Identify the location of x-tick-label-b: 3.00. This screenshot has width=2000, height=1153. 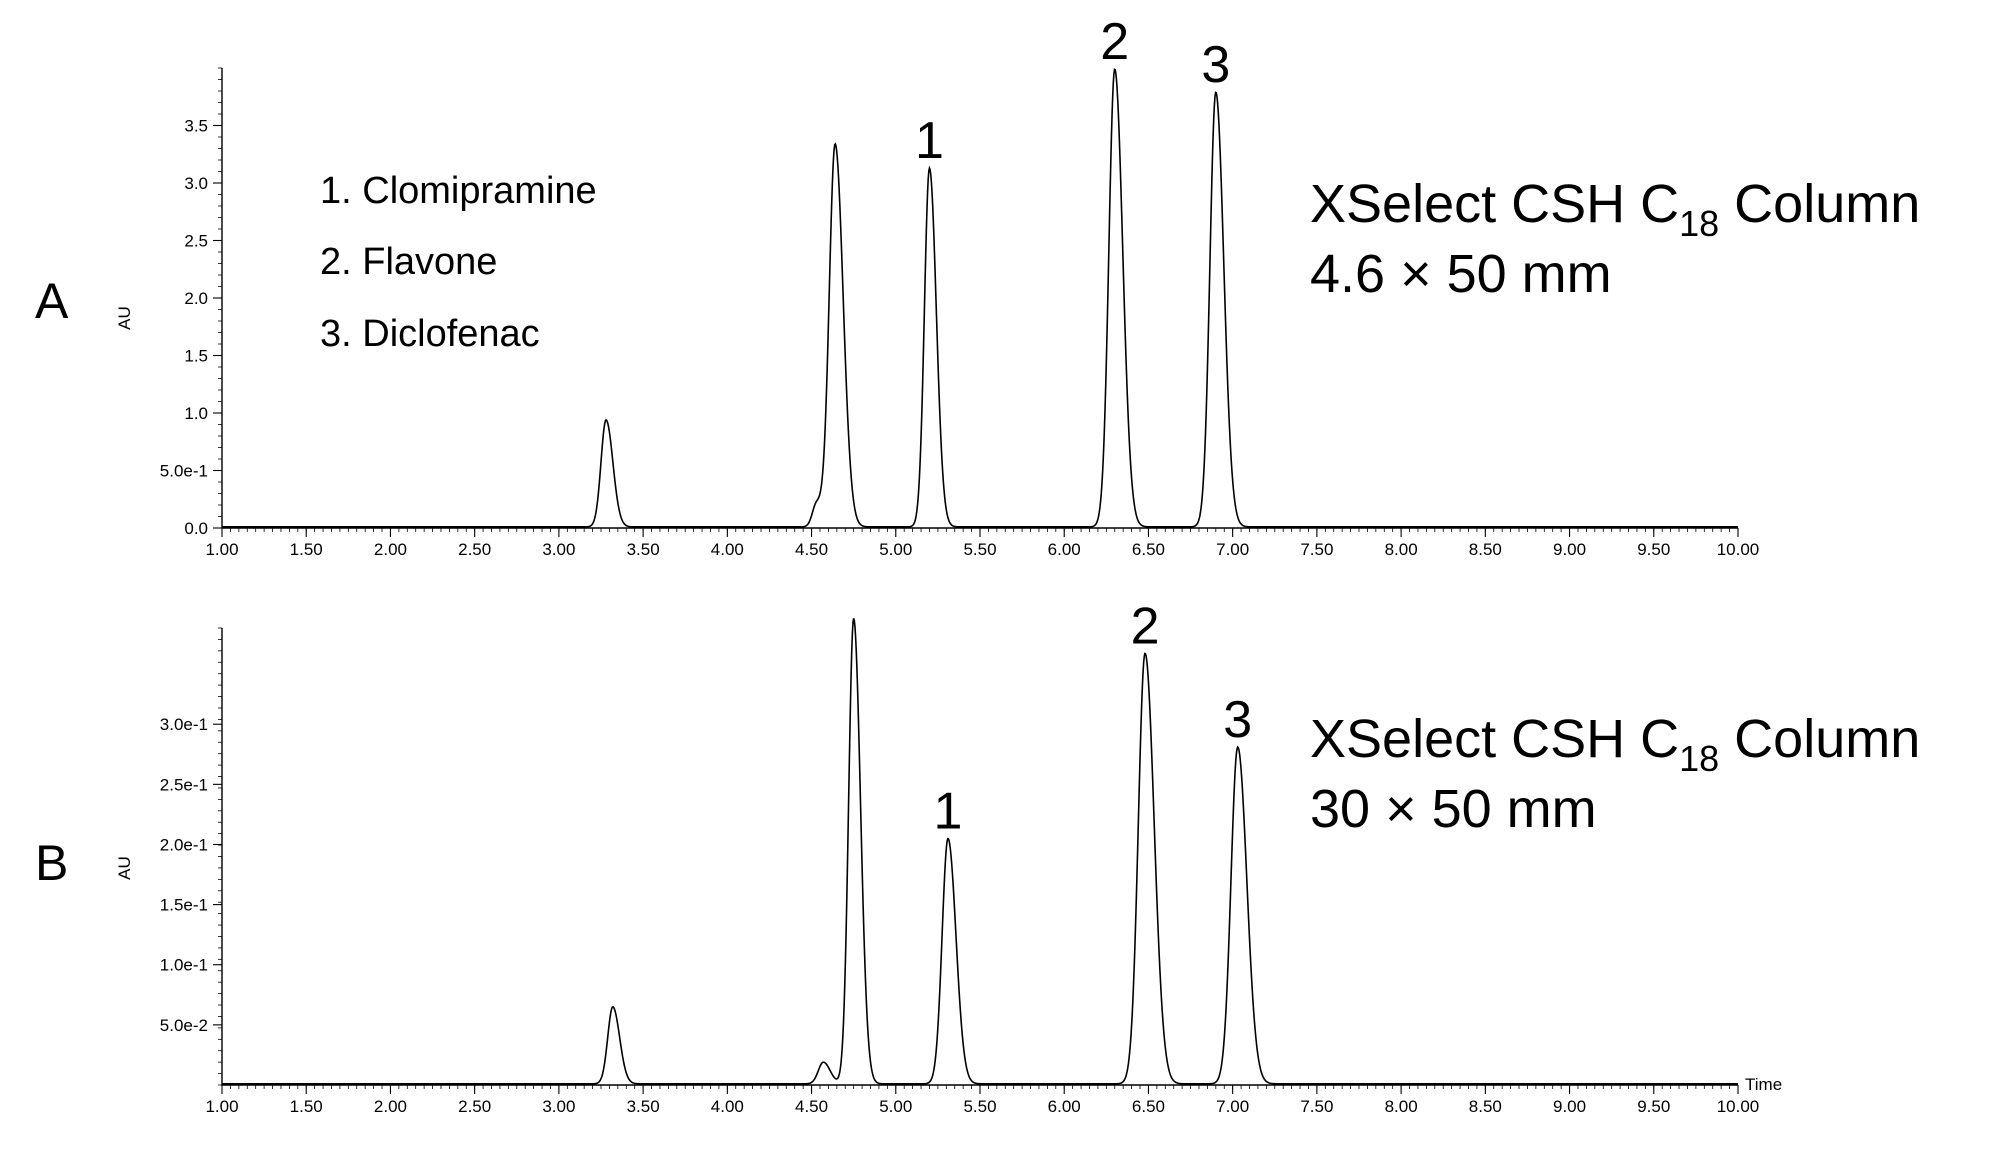
(558, 1106).